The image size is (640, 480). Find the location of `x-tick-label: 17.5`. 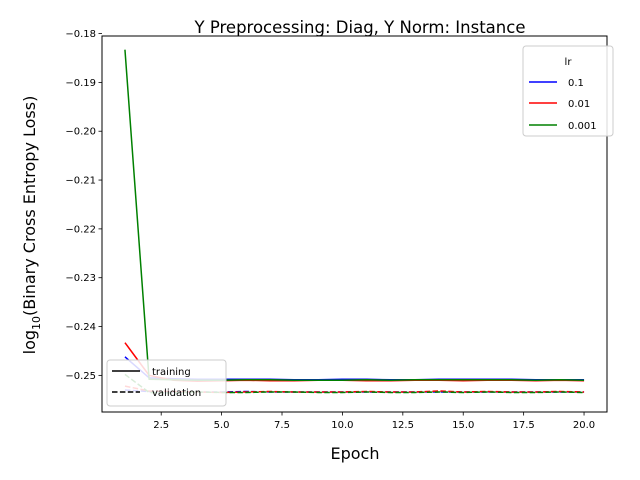

x-tick-label: 17.5 is located at coordinates (524, 425).